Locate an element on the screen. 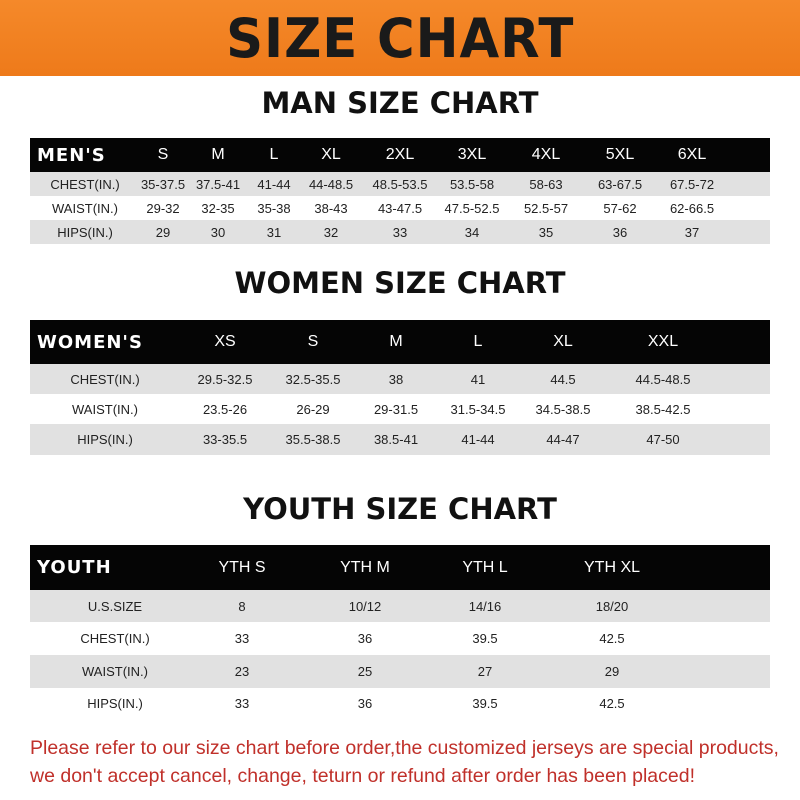  table-cell: 32.5-35.5 is located at coordinates (313, 379).